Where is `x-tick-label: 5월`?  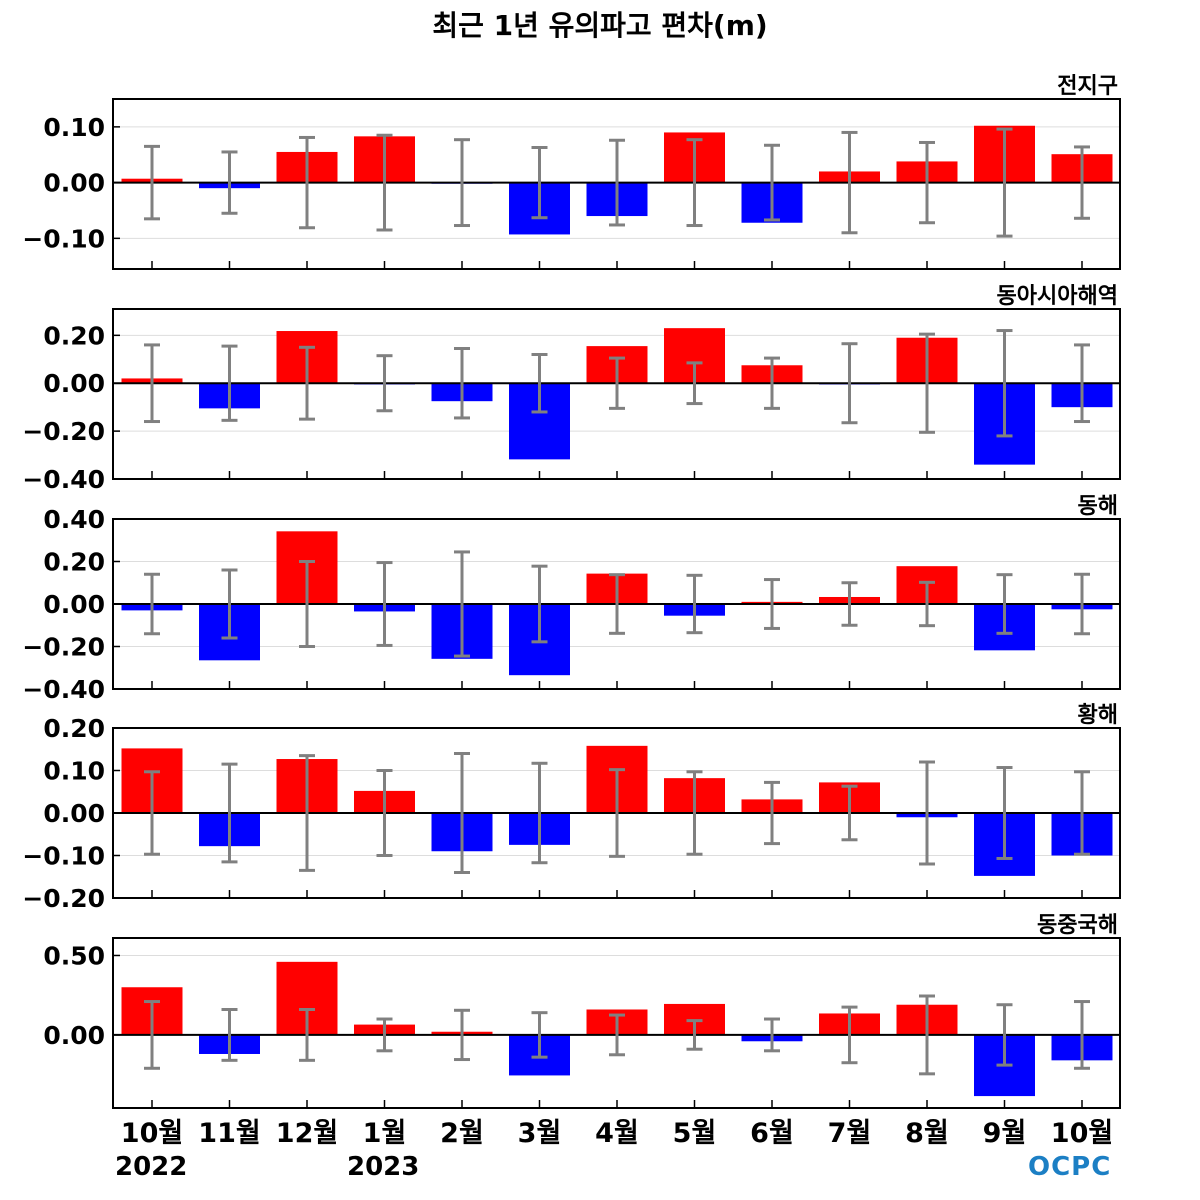 x-tick-label: 5월 is located at coordinates (695, 1133).